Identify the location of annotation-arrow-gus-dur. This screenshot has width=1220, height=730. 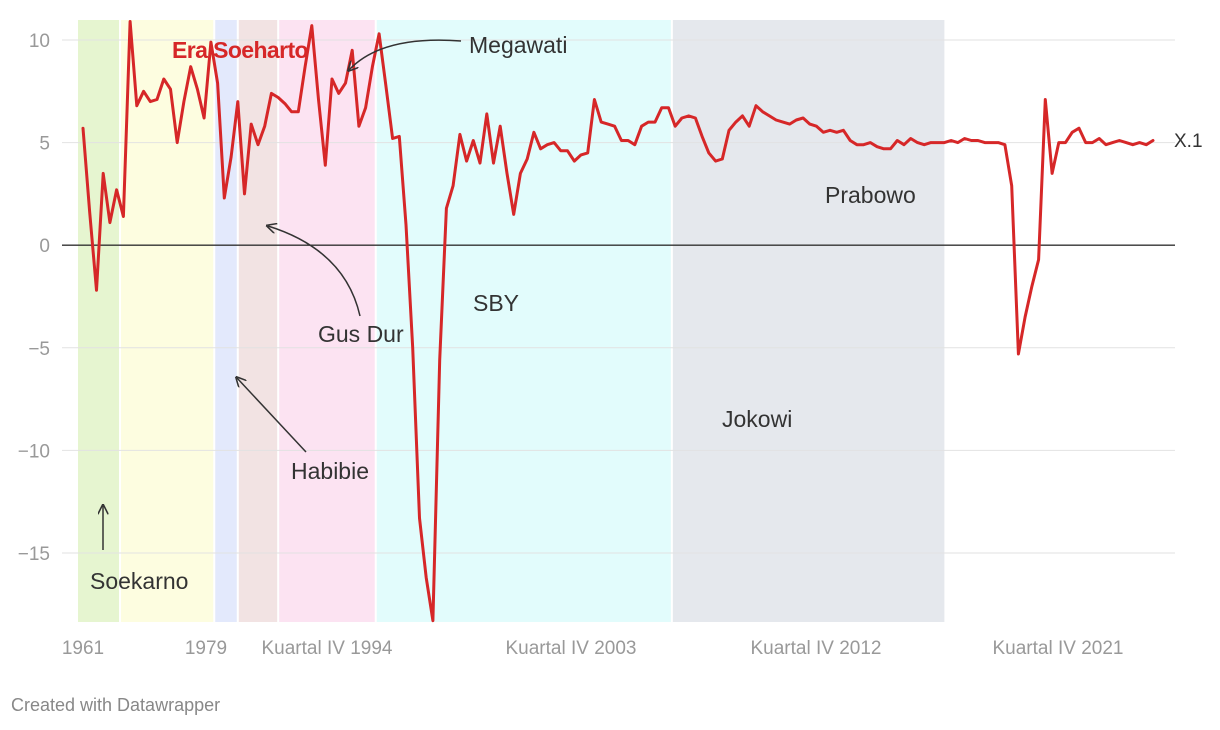
(314, 271).